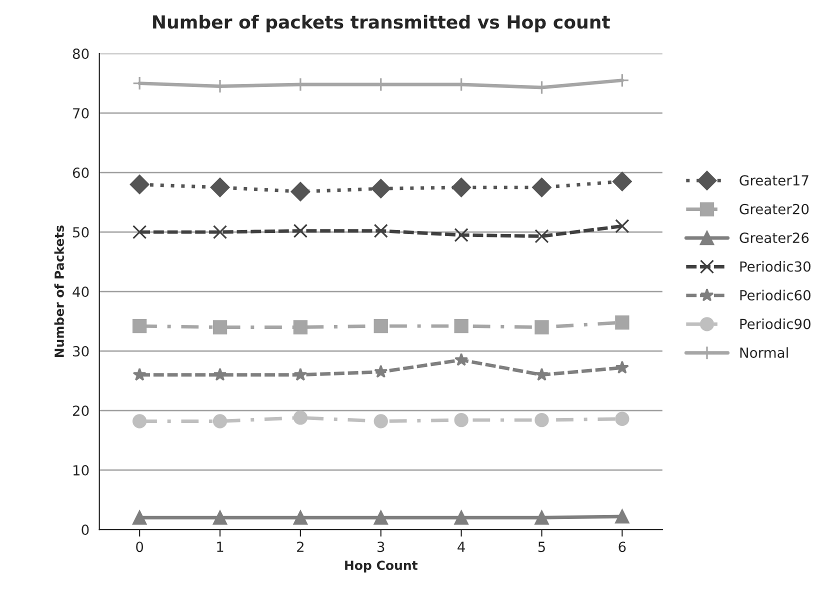  What do you see at coordinates (381, 547) in the screenshot?
I see `x-tick-label: 3` at bounding box center [381, 547].